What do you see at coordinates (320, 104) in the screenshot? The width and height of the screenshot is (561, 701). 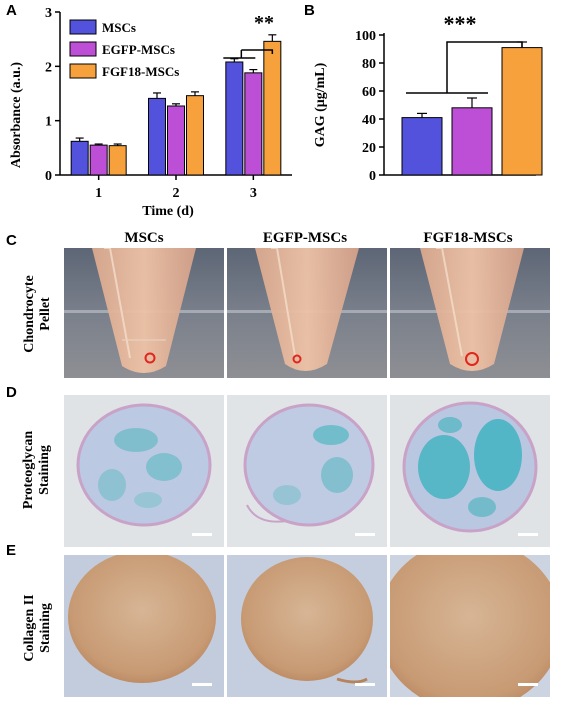 I see `chart-b-ylabel: GAG (μg/mL)` at bounding box center [320, 104].